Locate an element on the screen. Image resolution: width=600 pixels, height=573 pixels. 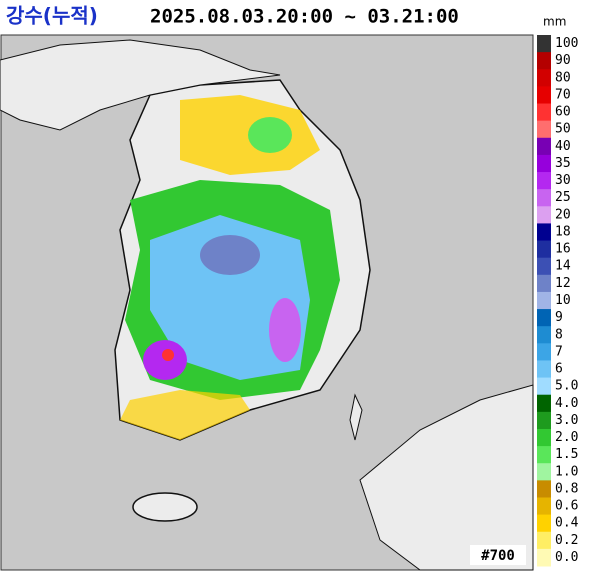
legend-label: 5.0 is located at coordinates (566, 386).